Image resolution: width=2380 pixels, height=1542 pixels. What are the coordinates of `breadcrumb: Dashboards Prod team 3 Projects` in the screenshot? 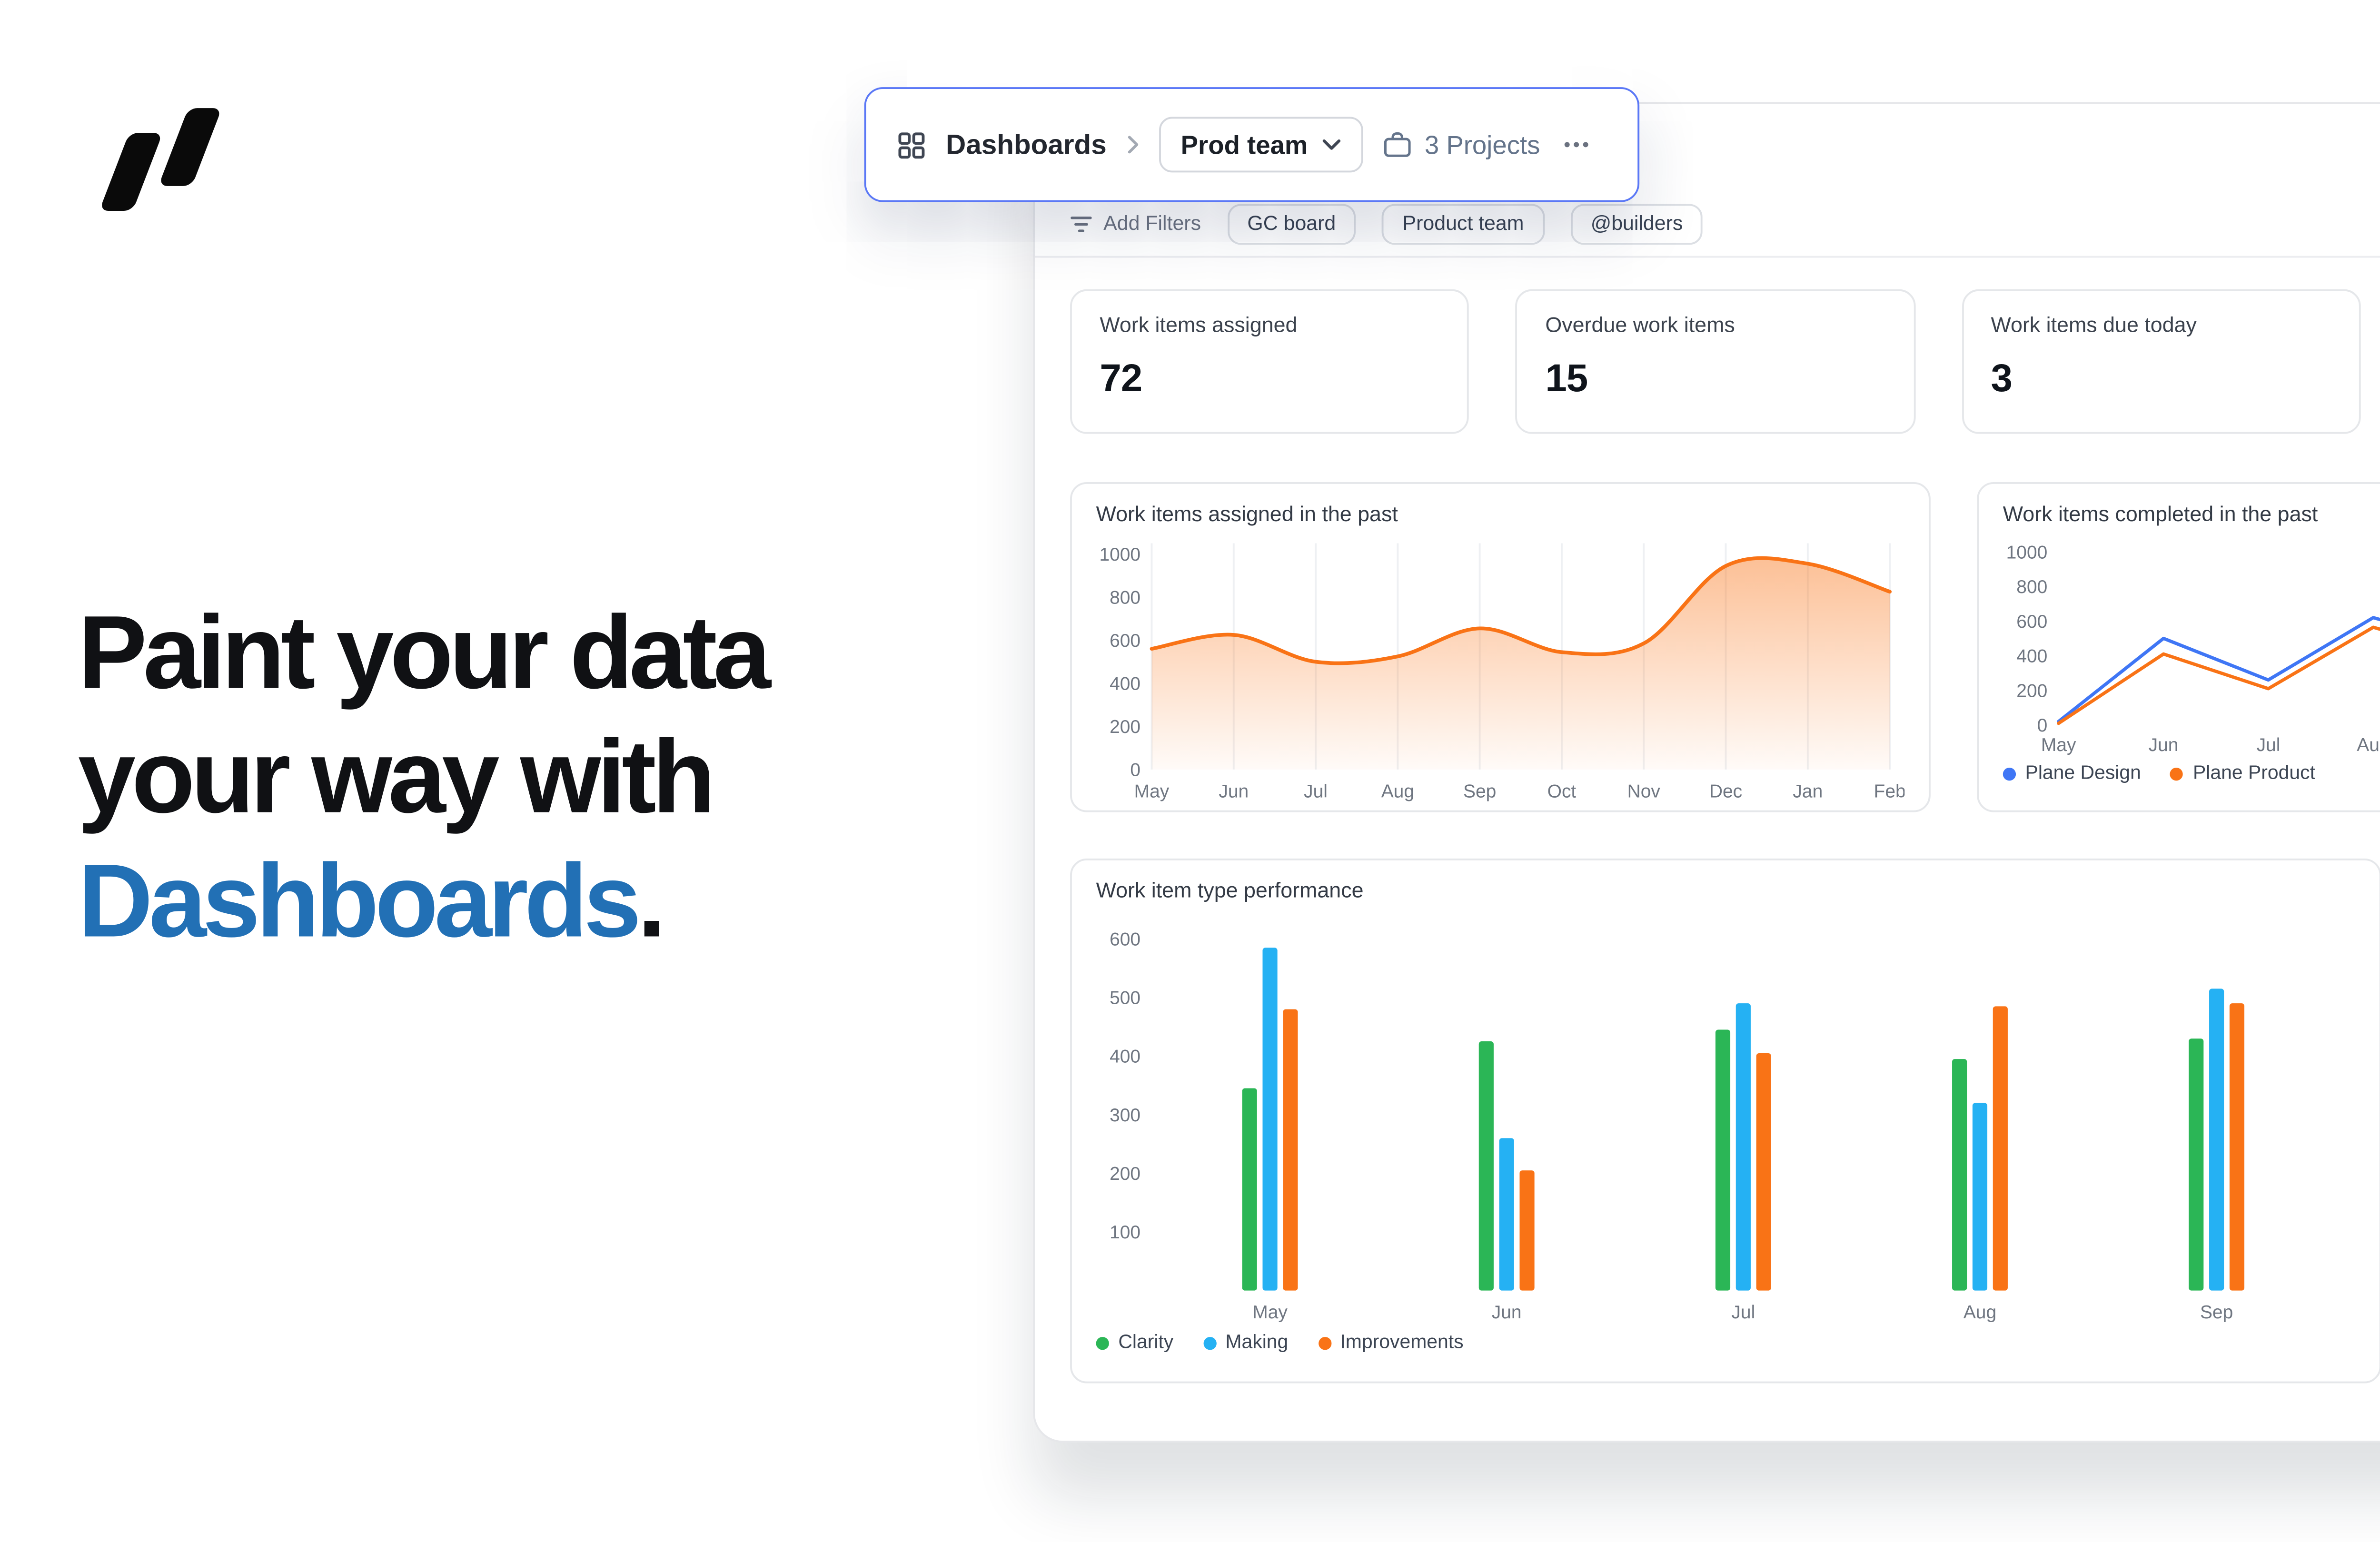 It's located at (1252, 144).